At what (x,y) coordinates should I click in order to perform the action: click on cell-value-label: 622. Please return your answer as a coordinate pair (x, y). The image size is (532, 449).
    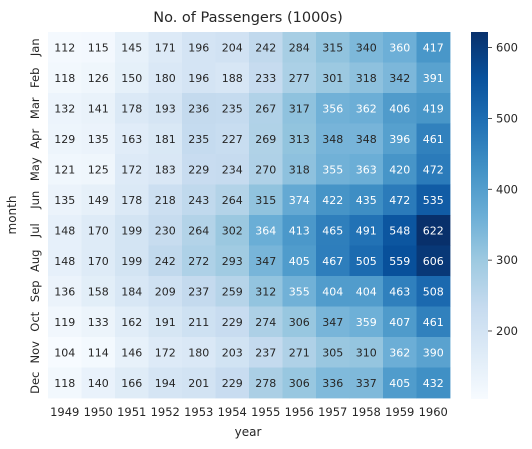
    Looking at the image, I should click on (433, 230).